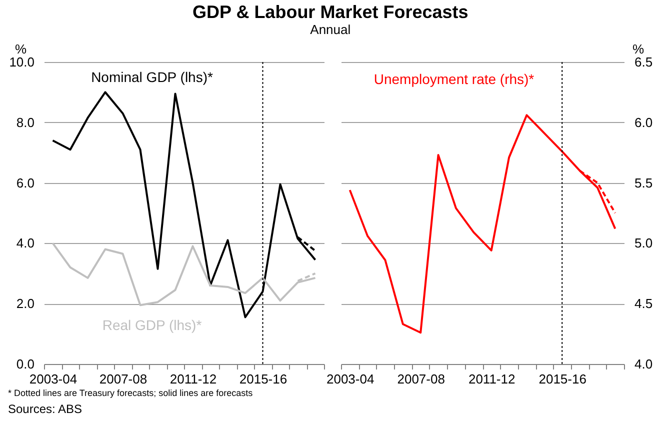  Describe the element at coordinates (330, 12) in the screenshot. I see `chart-title: GDP & Labour Market Forecasts` at that location.